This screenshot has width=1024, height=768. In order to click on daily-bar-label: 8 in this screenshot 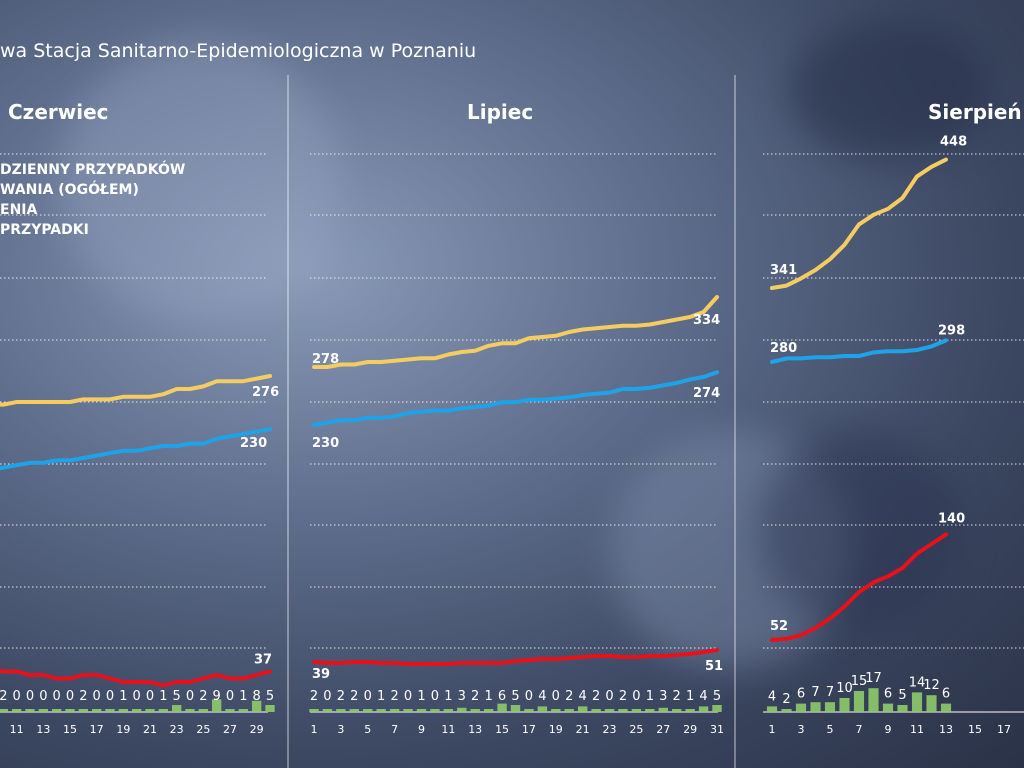, I will do `click(257, 696)`.